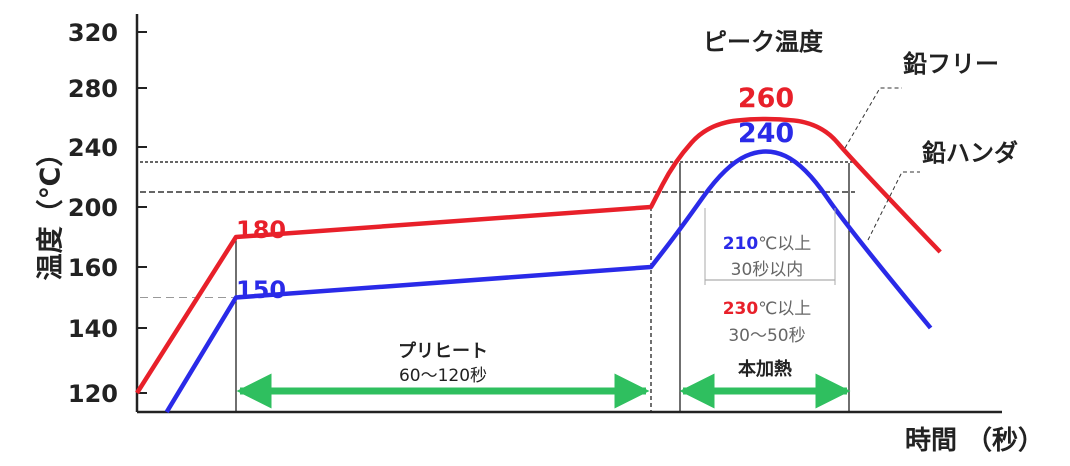  What do you see at coordinates (51, 210) in the screenshot?
I see `y-axis-label: 温度（℃）` at bounding box center [51, 210].